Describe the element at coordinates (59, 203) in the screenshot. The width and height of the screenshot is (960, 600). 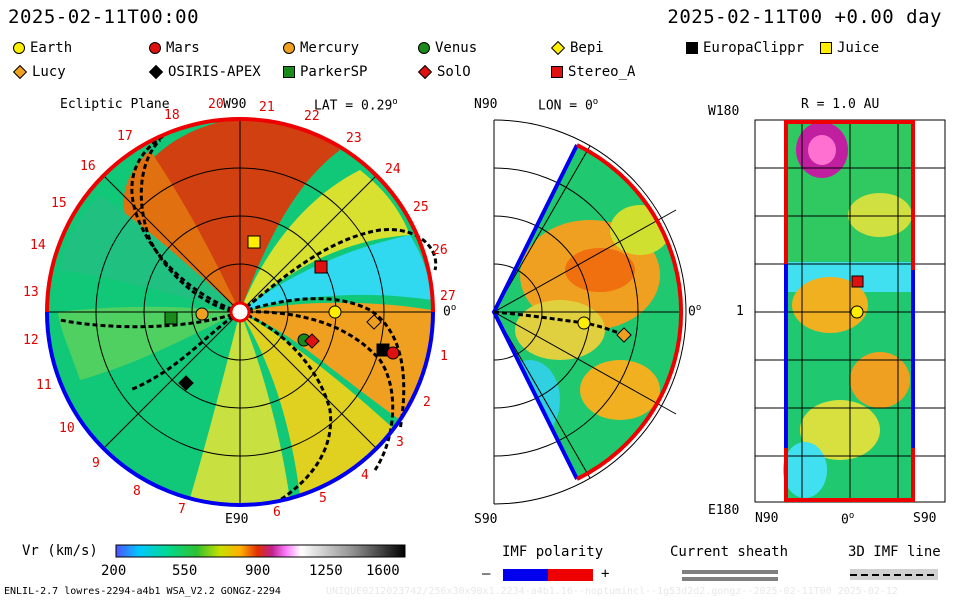
I see `carrington-tick: 15` at that location.